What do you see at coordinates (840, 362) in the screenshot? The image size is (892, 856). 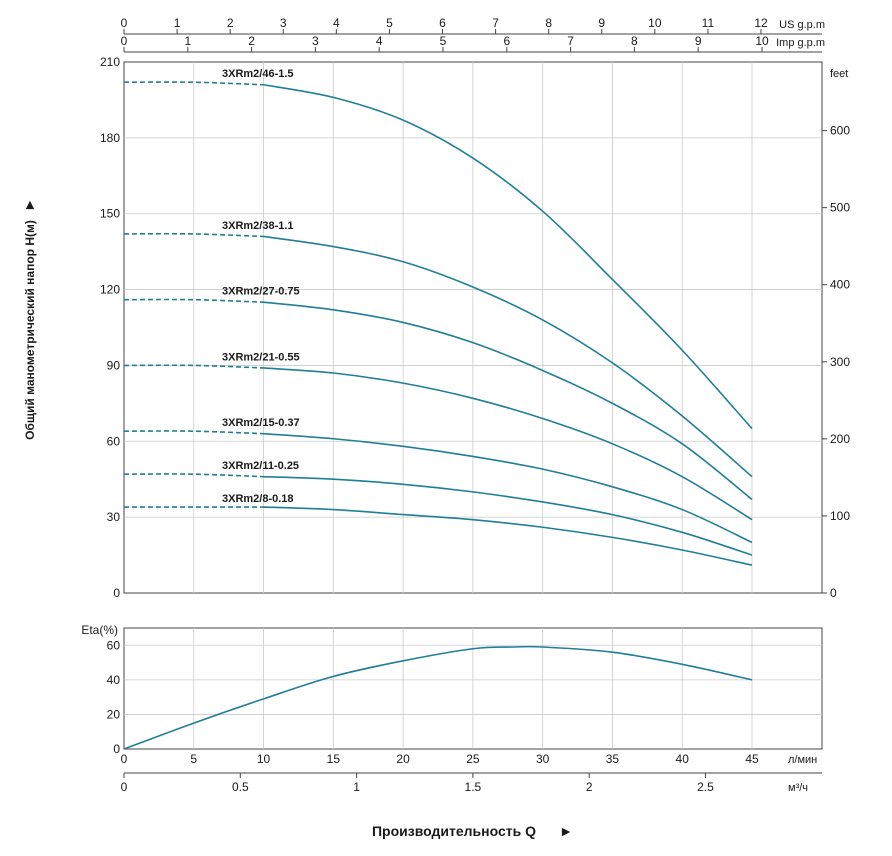 I see `feet-tick-label: 300` at bounding box center [840, 362].